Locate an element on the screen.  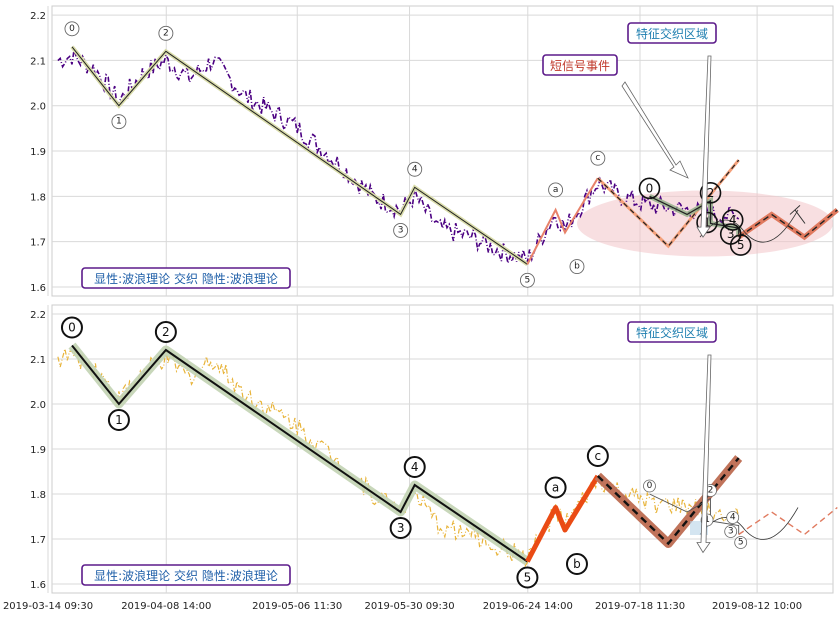
annotation-signal-text: 短信号事件 is located at coordinates (580, 66).